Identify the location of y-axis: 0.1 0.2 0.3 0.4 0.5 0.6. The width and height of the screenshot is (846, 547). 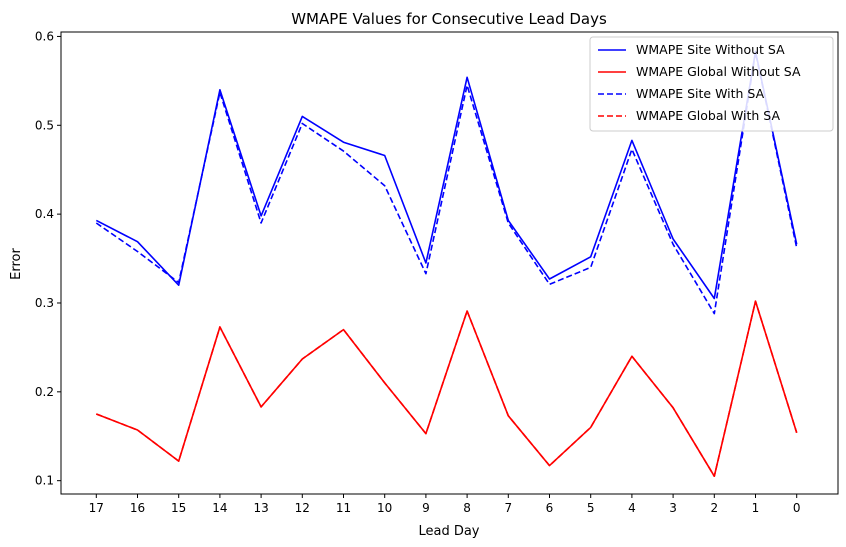
(48, 258).